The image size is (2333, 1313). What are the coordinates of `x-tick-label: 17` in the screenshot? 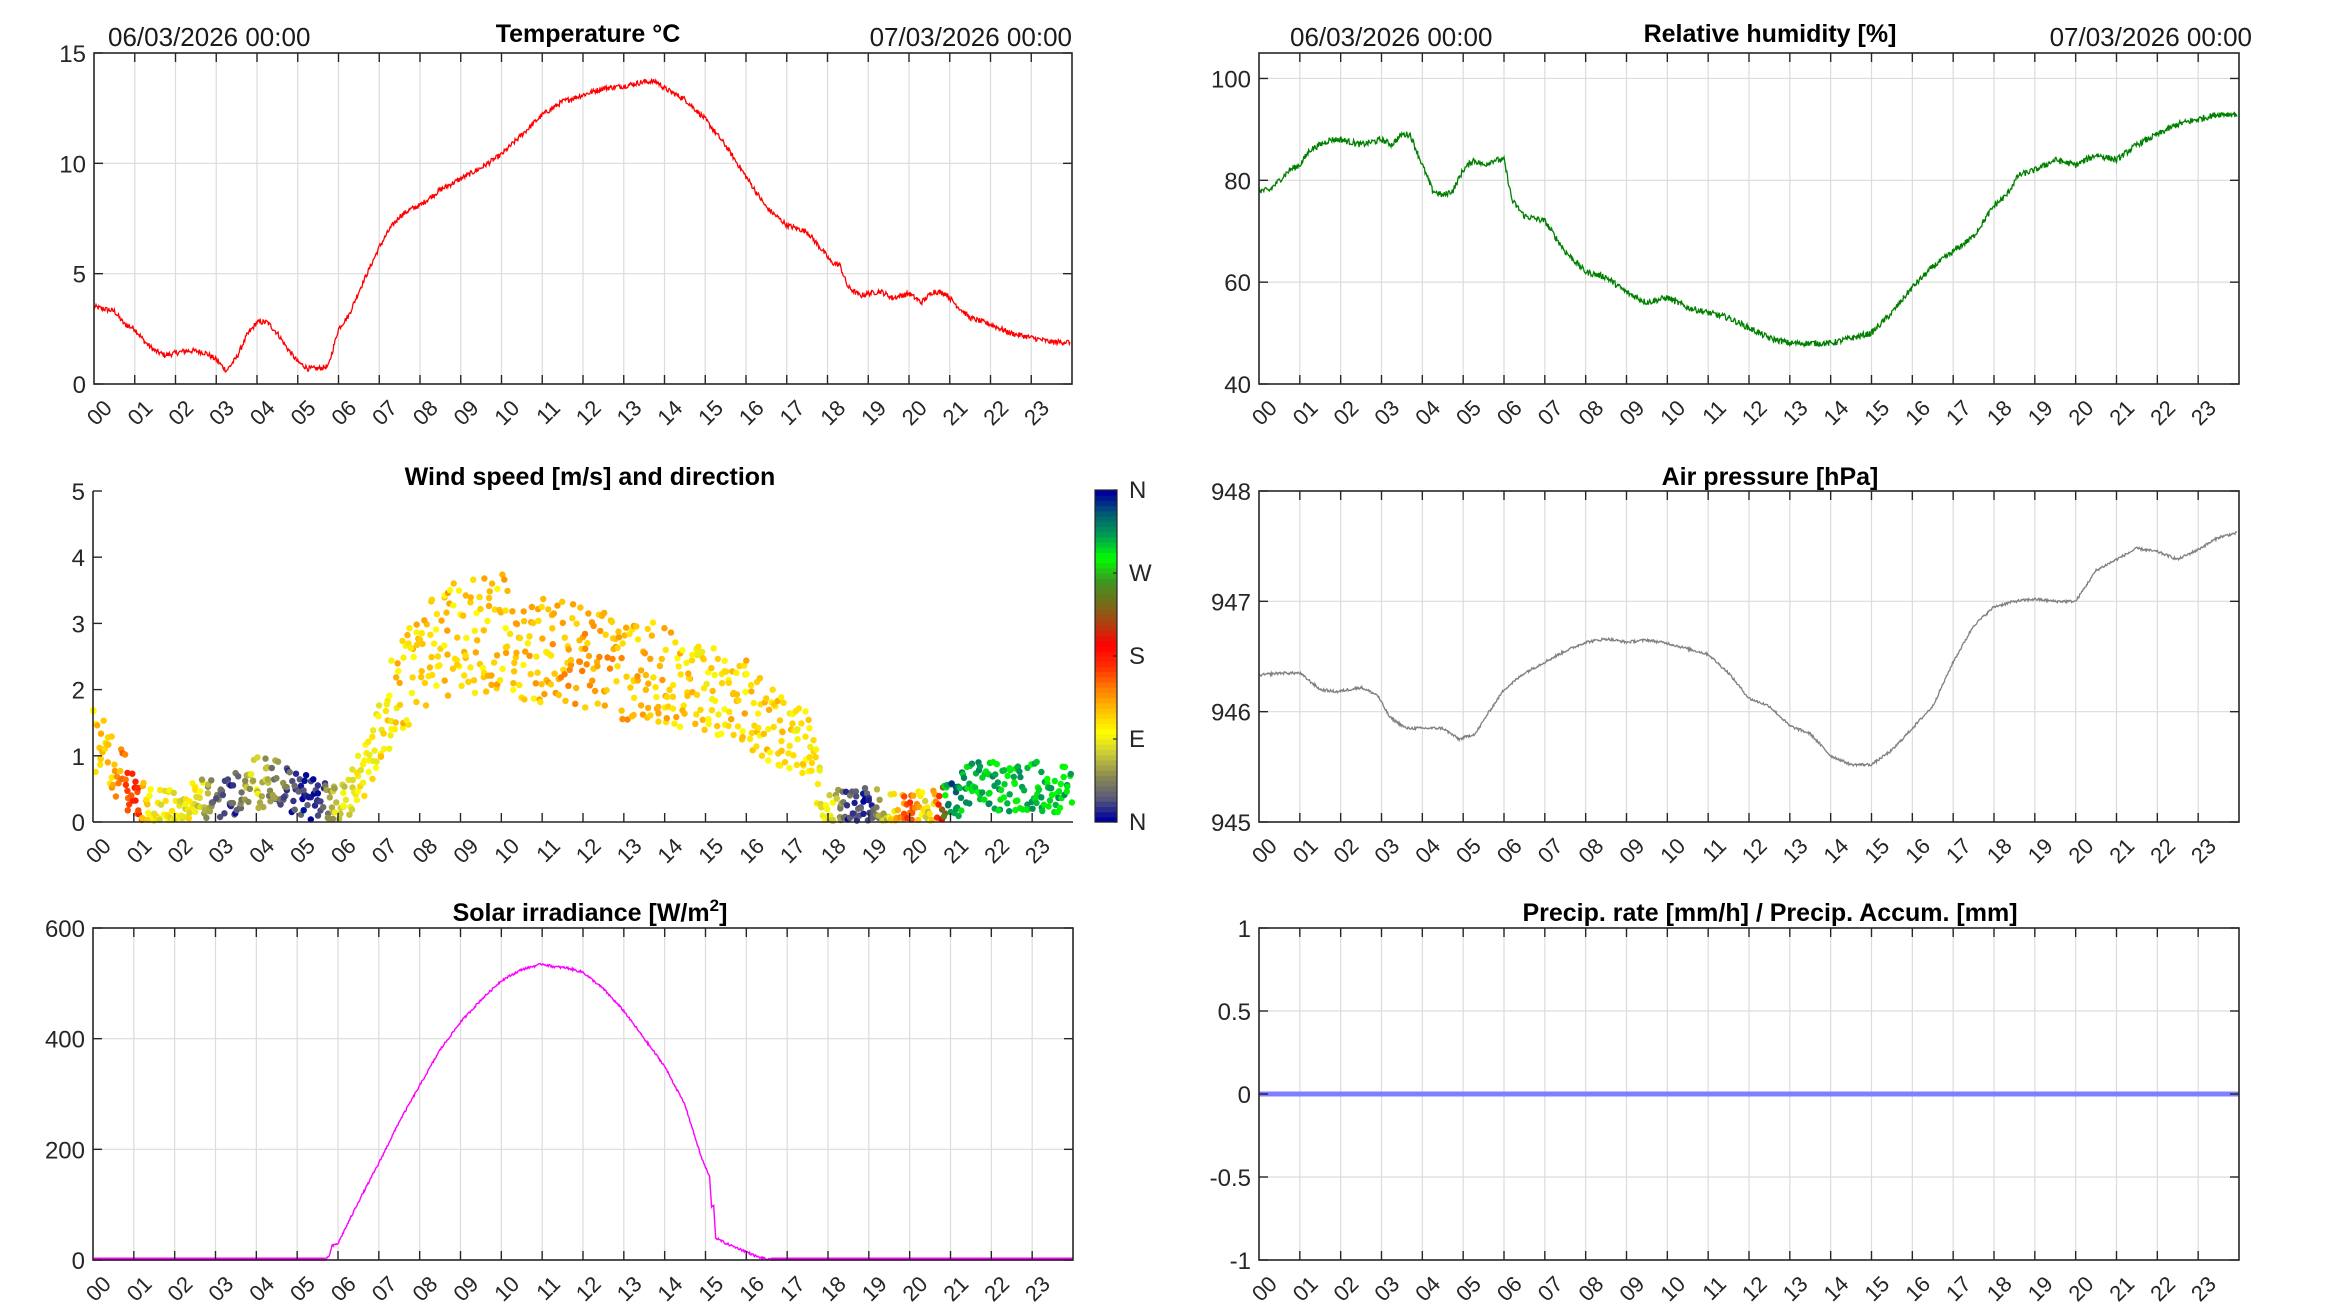 It's located at (792, 850).